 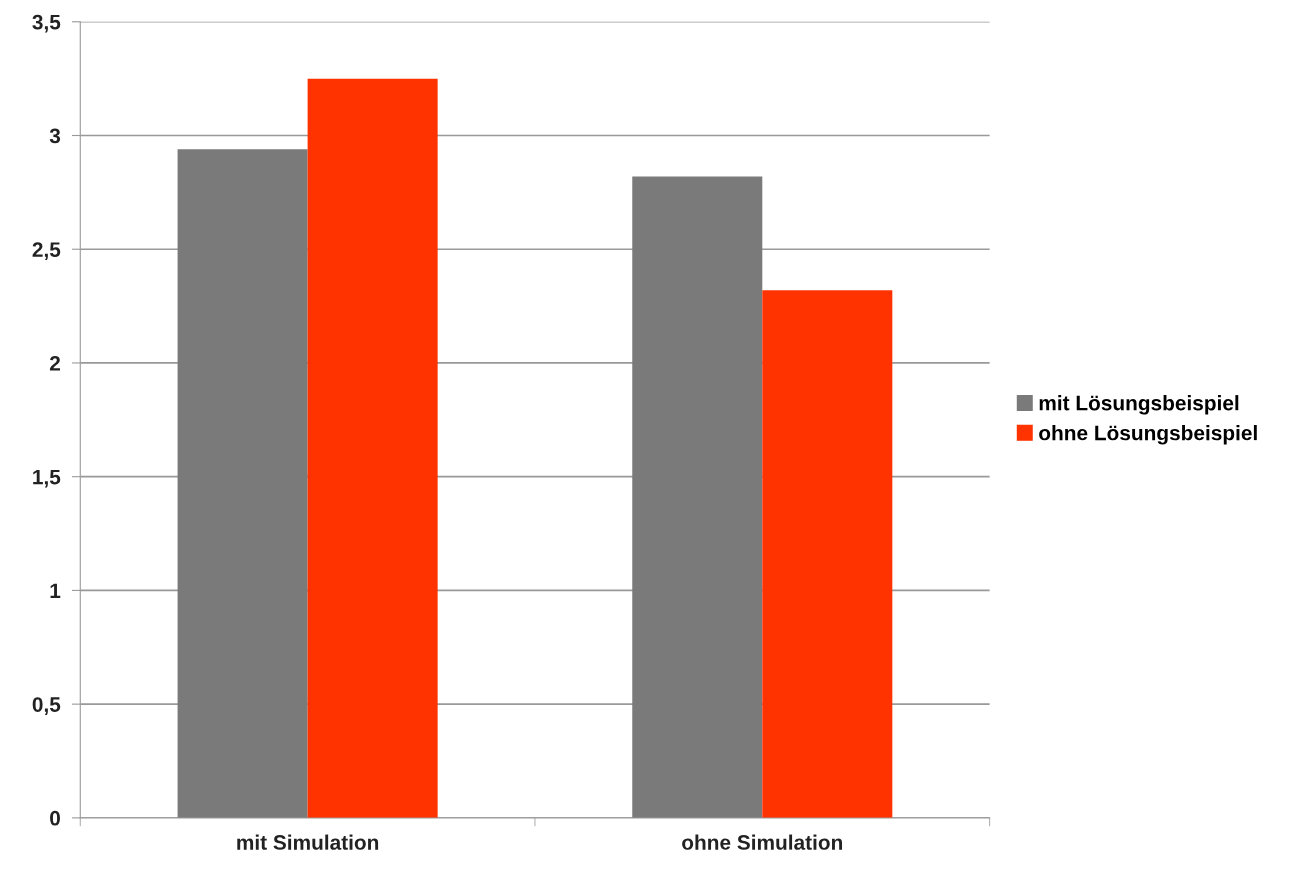 I want to click on legend-label: mit Lösungsbeispiel, so click(x=1139, y=405).